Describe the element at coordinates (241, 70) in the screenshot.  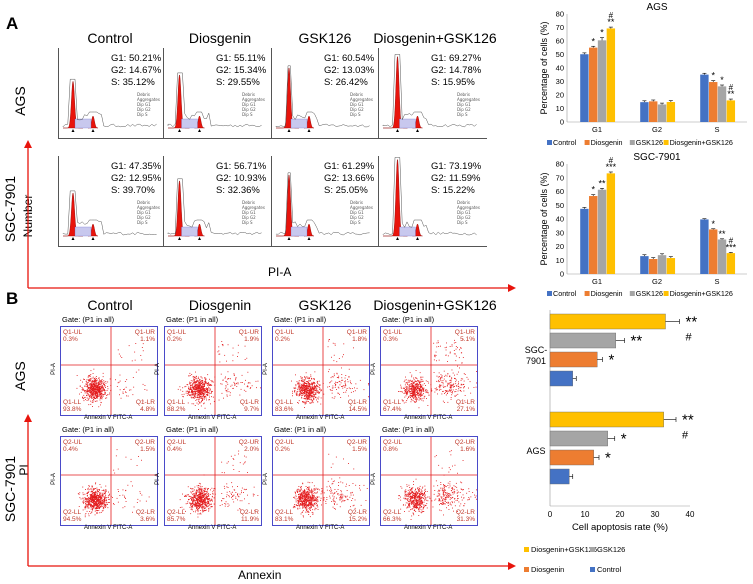
I see `g2-stat: G2: 15.34%` at that location.